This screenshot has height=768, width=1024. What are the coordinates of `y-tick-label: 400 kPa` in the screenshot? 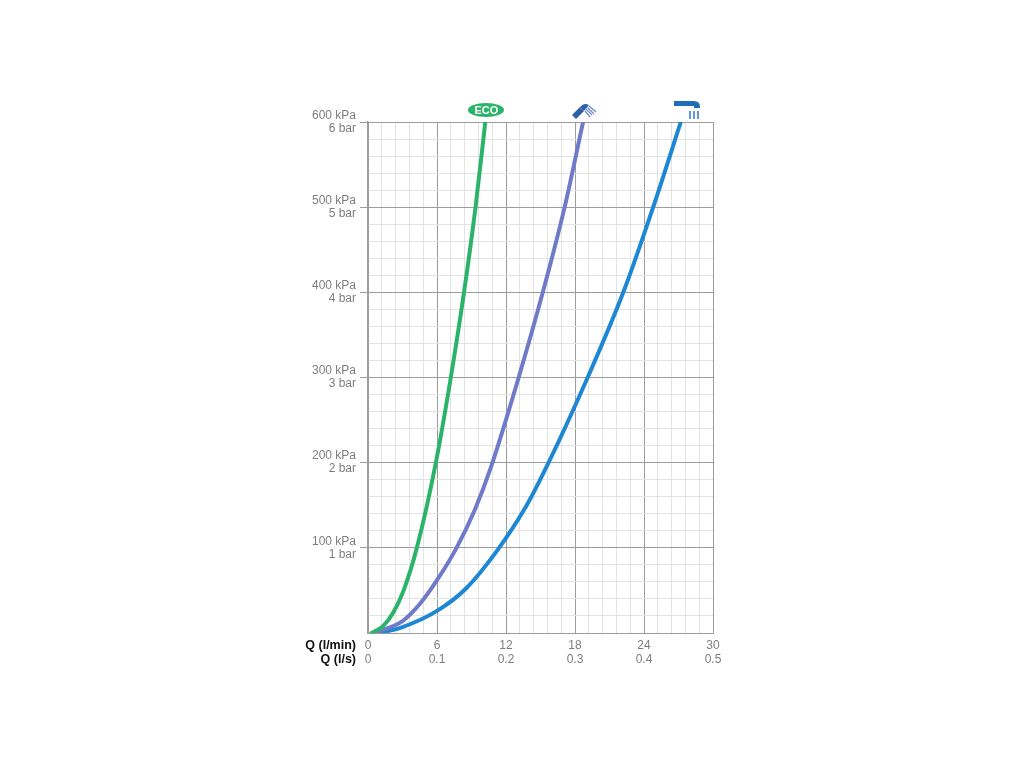 It's located at (334, 285).